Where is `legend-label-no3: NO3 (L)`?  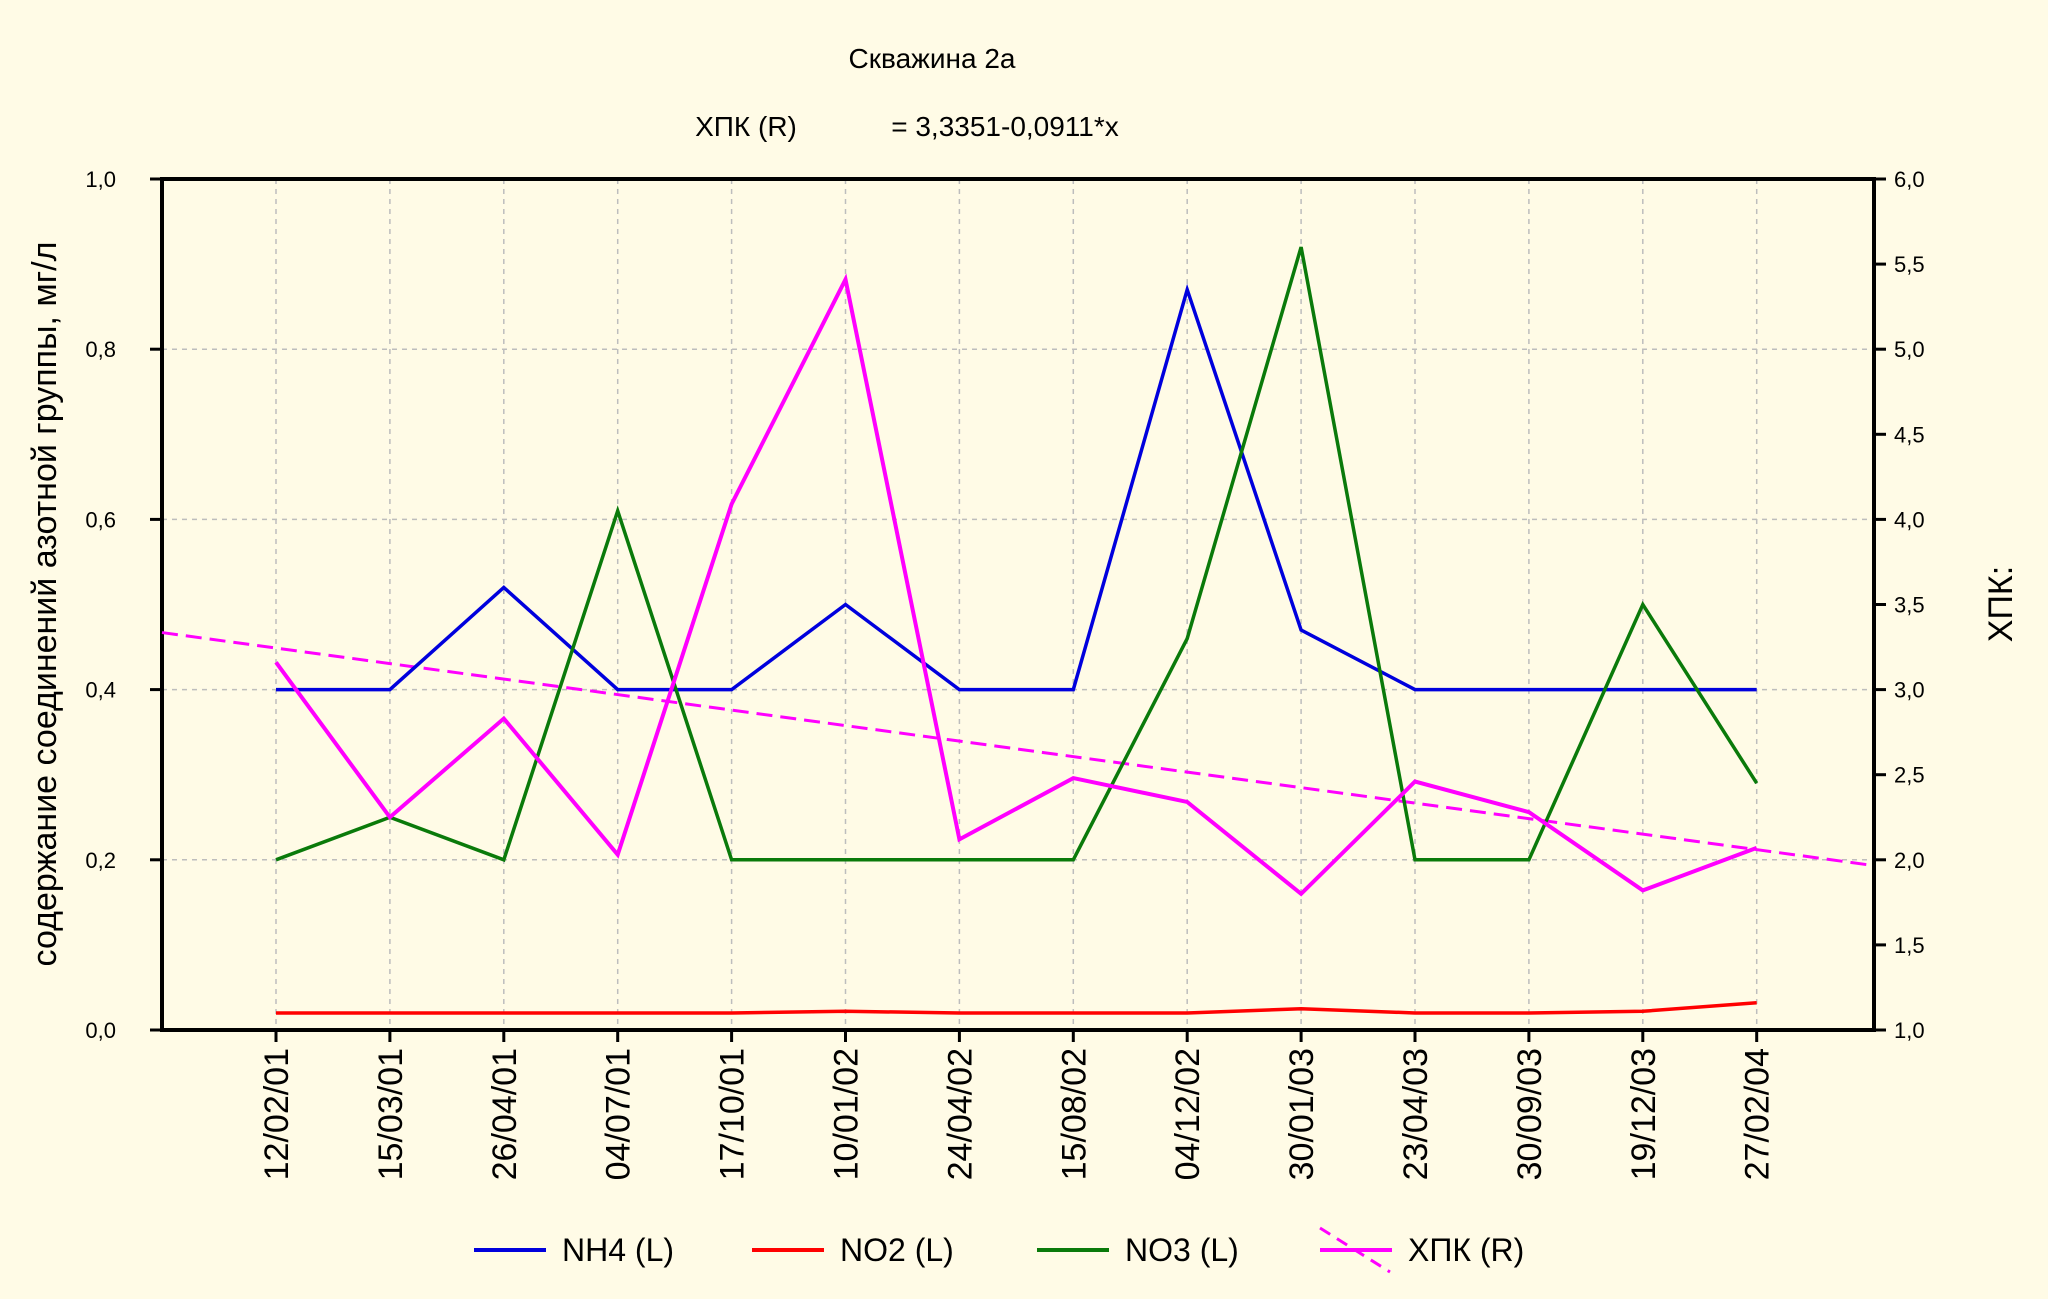 legend-label-no3: NO3 (L) is located at coordinates (1182, 1250).